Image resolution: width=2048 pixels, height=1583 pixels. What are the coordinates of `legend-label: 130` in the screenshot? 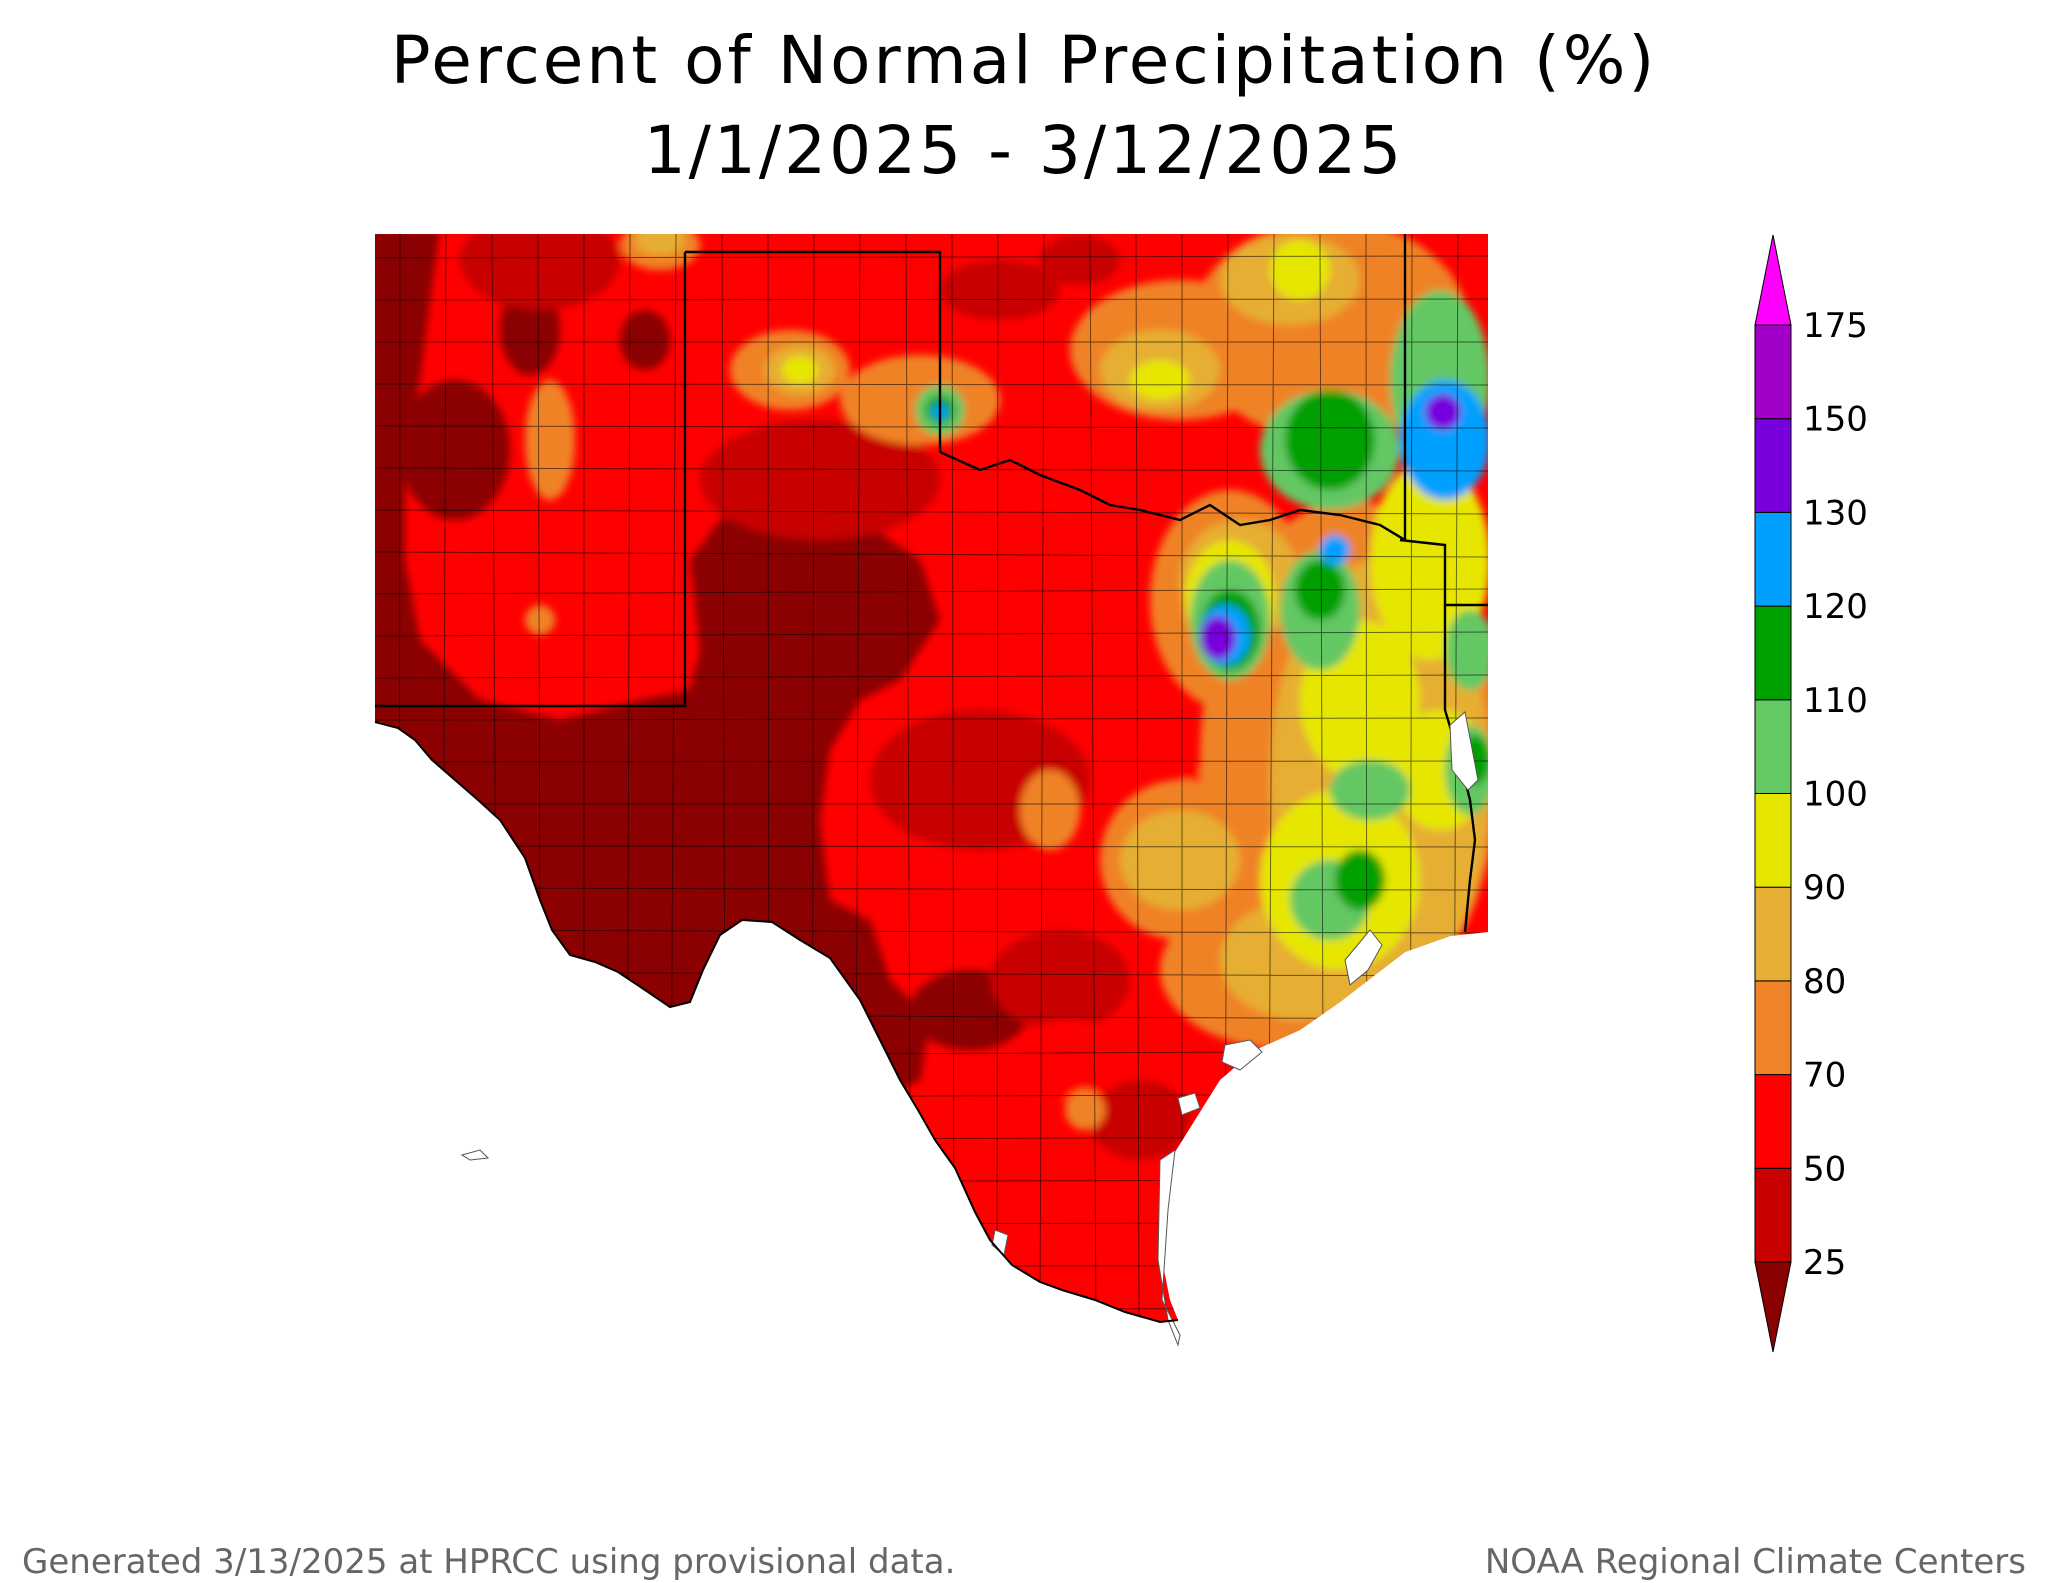 It's located at (1835, 513).